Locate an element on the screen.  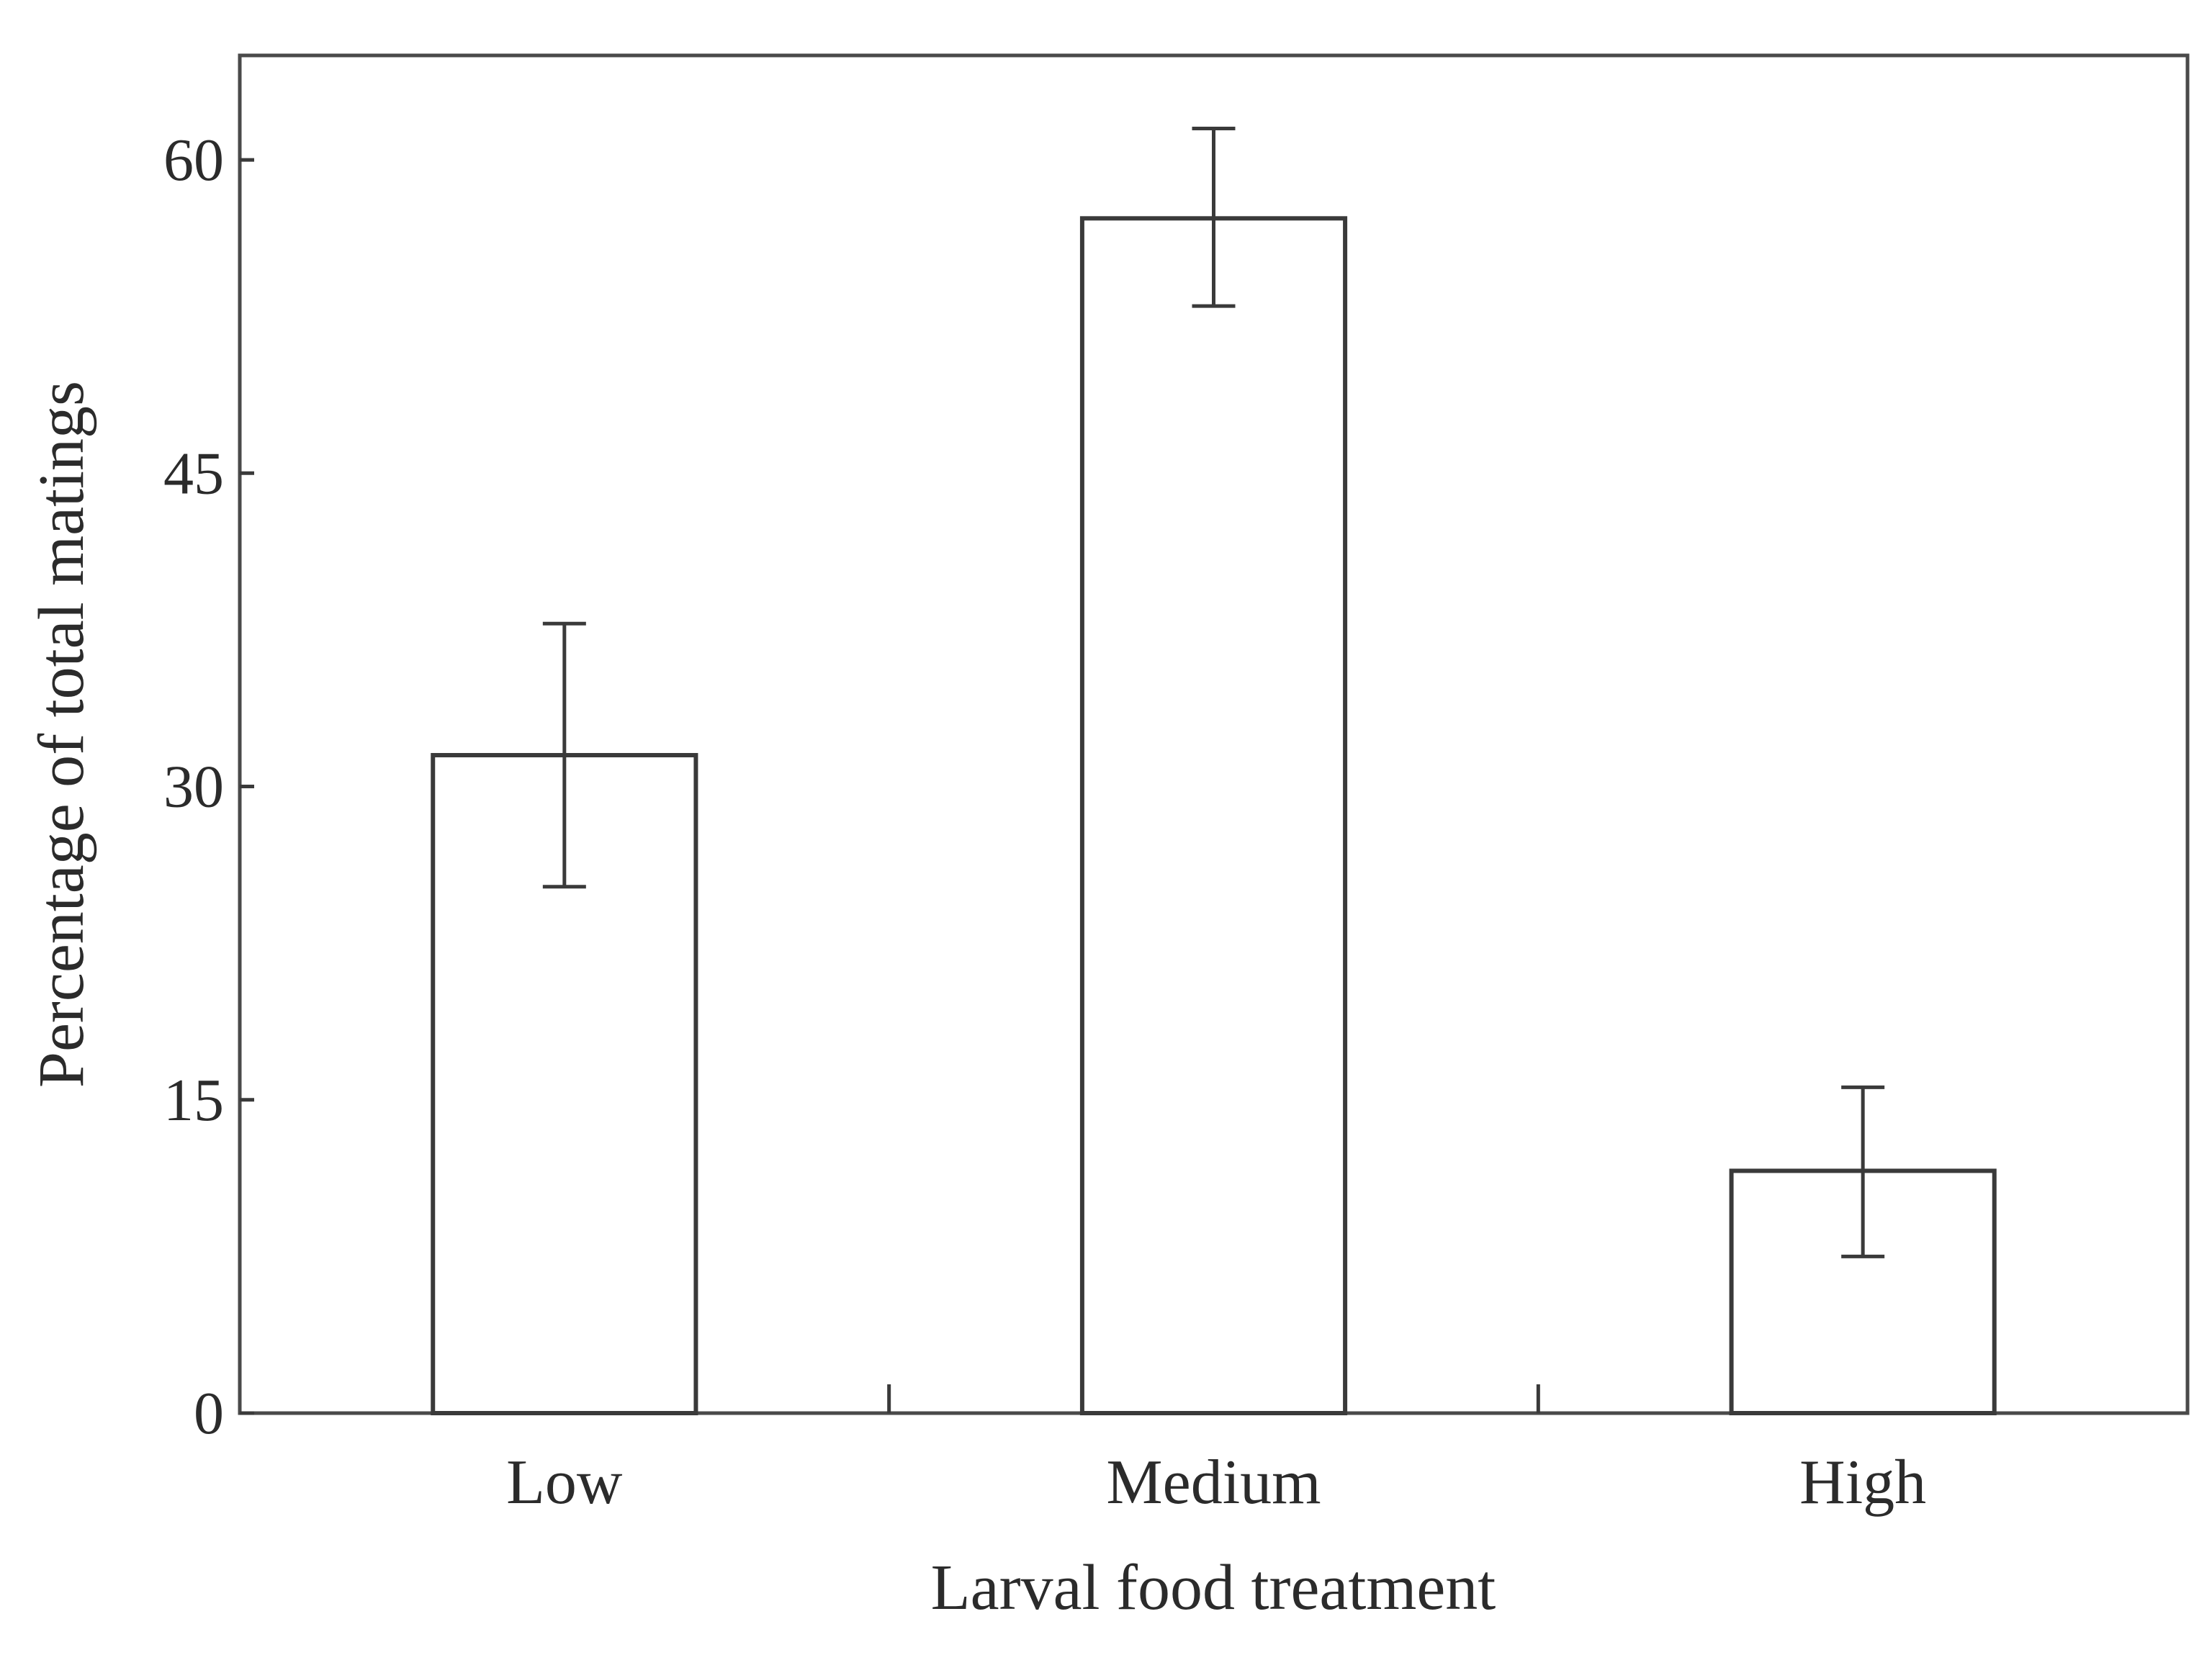
x-category-label: Medium is located at coordinates (1213, 1483).